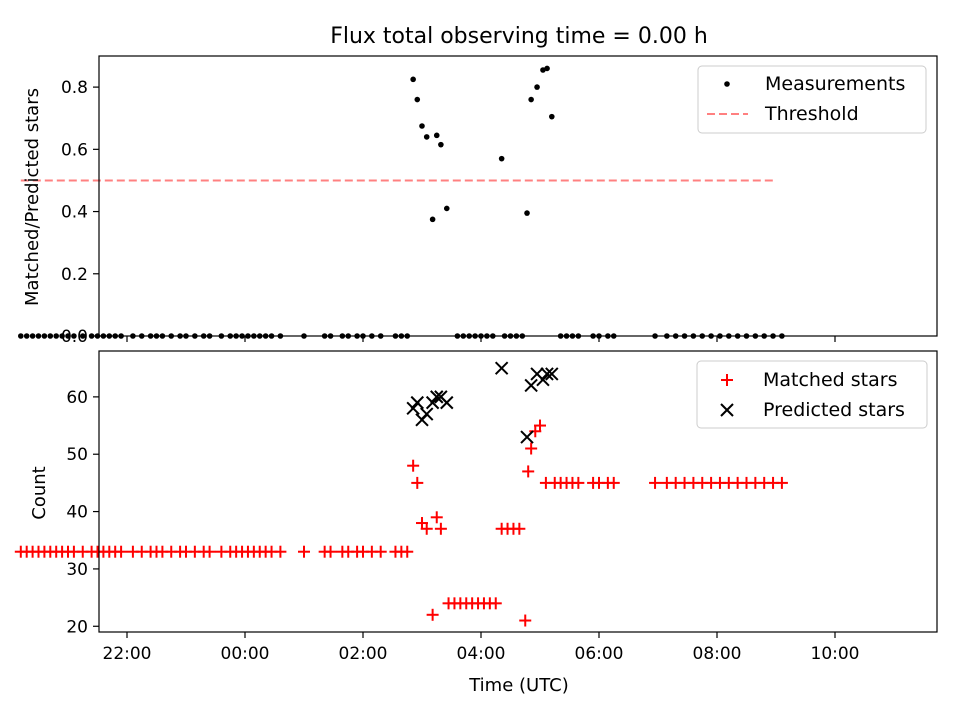 Image resolution: width=960 pixels, height=720 pixels. I want to click on legend-predicted-label: Predicted stars, so click(834, 410).